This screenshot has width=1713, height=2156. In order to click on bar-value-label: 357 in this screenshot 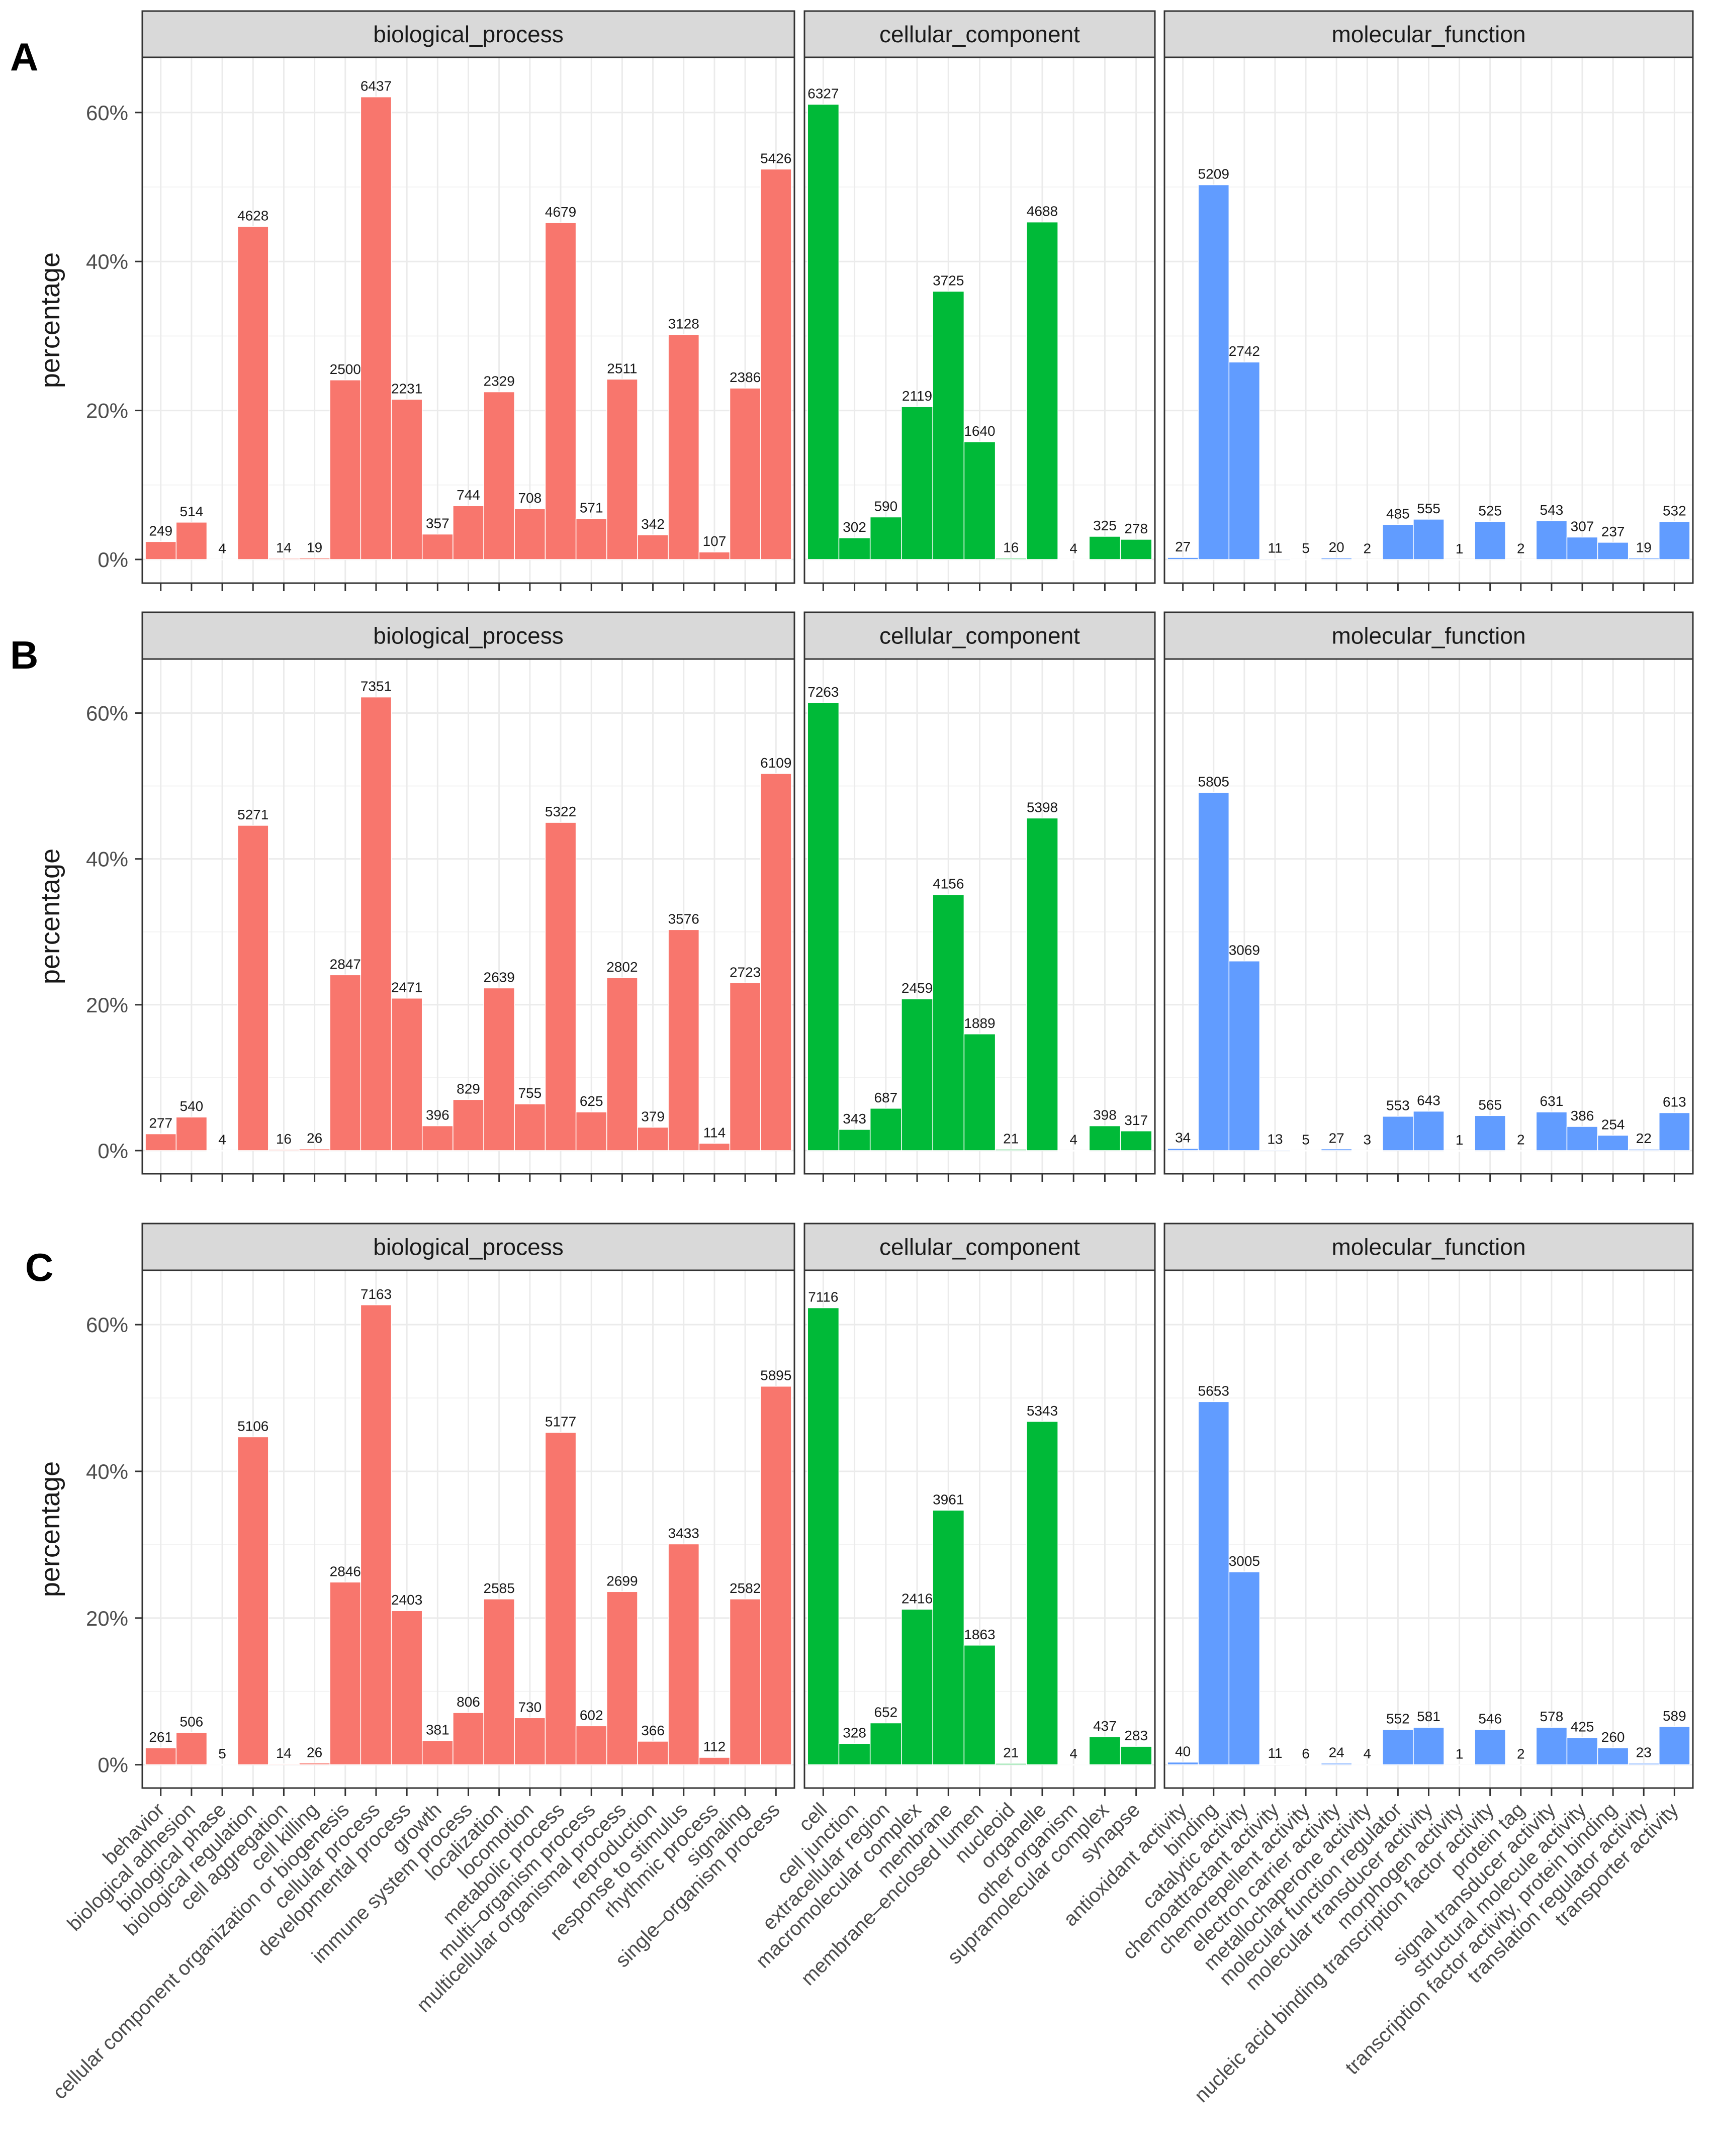, I will do `click(437, 524)`.